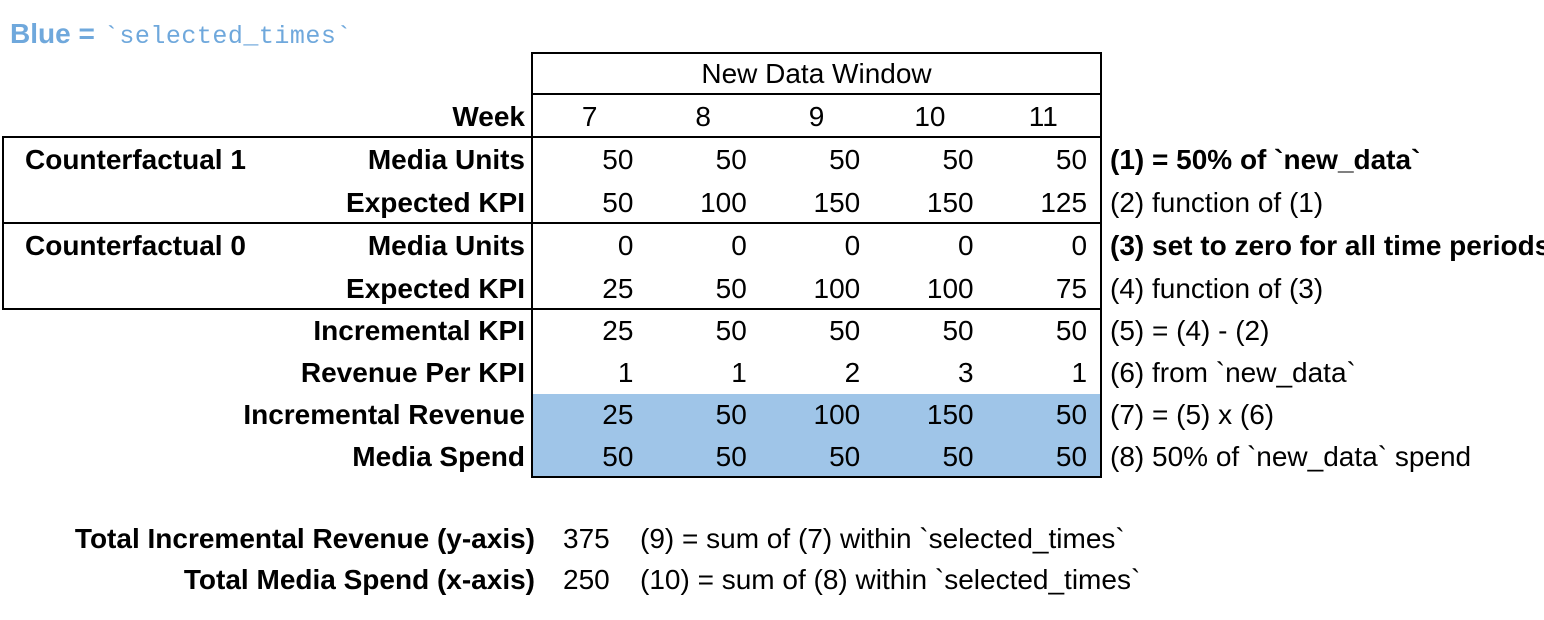  What do you see at coordinates (1291, 456) in the screenshot?
I see `annotation-8: (8) 50% of `new_data` spend` at bounding box center [1291, 456].